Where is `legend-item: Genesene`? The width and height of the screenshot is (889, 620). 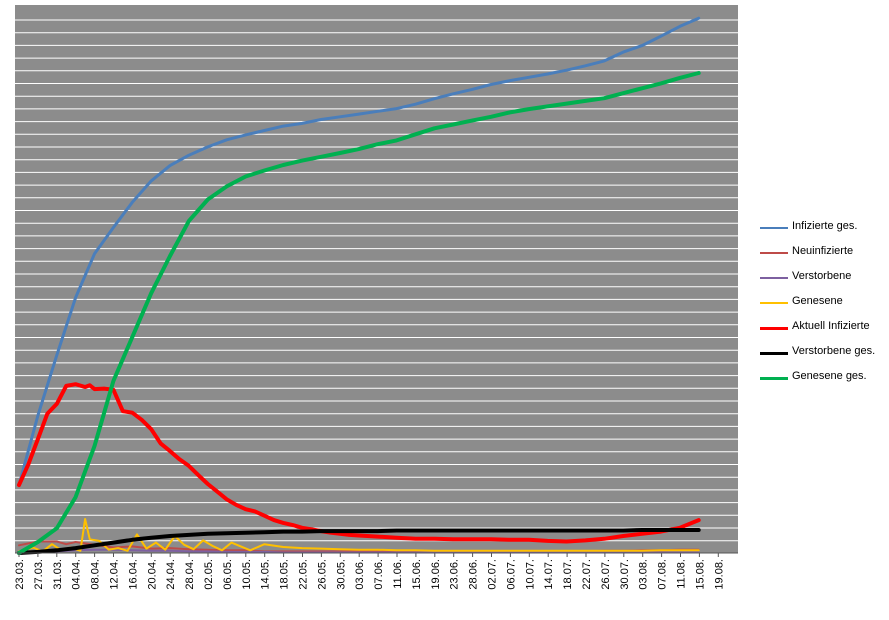 legend-item: Genesene is located at coordinates (822, 305).